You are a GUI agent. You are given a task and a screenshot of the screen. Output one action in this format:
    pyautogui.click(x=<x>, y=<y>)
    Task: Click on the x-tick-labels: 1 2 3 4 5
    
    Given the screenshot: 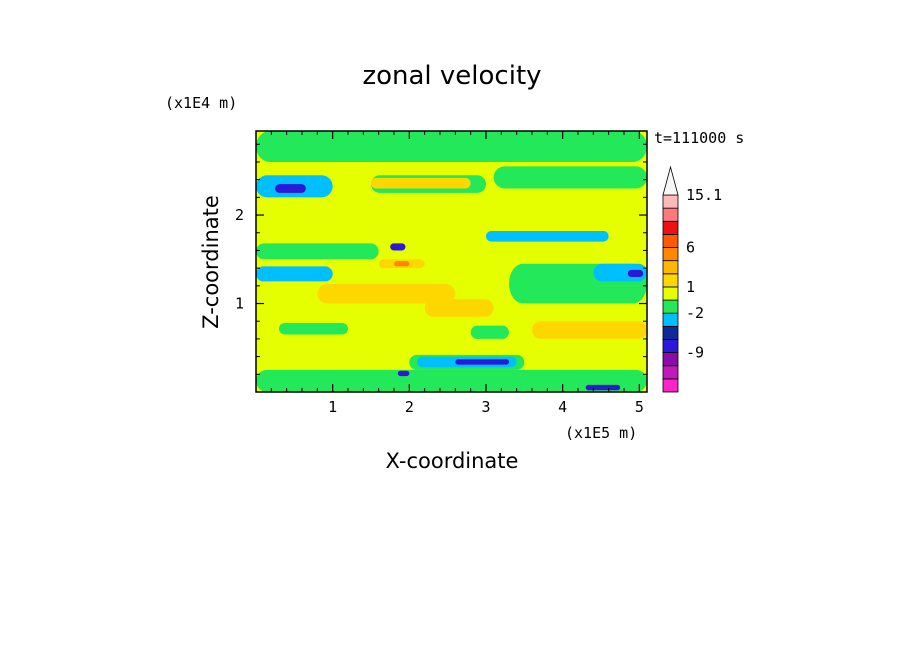 What is the action you would take?
    pyautogui.click(x=486, y=407)
    